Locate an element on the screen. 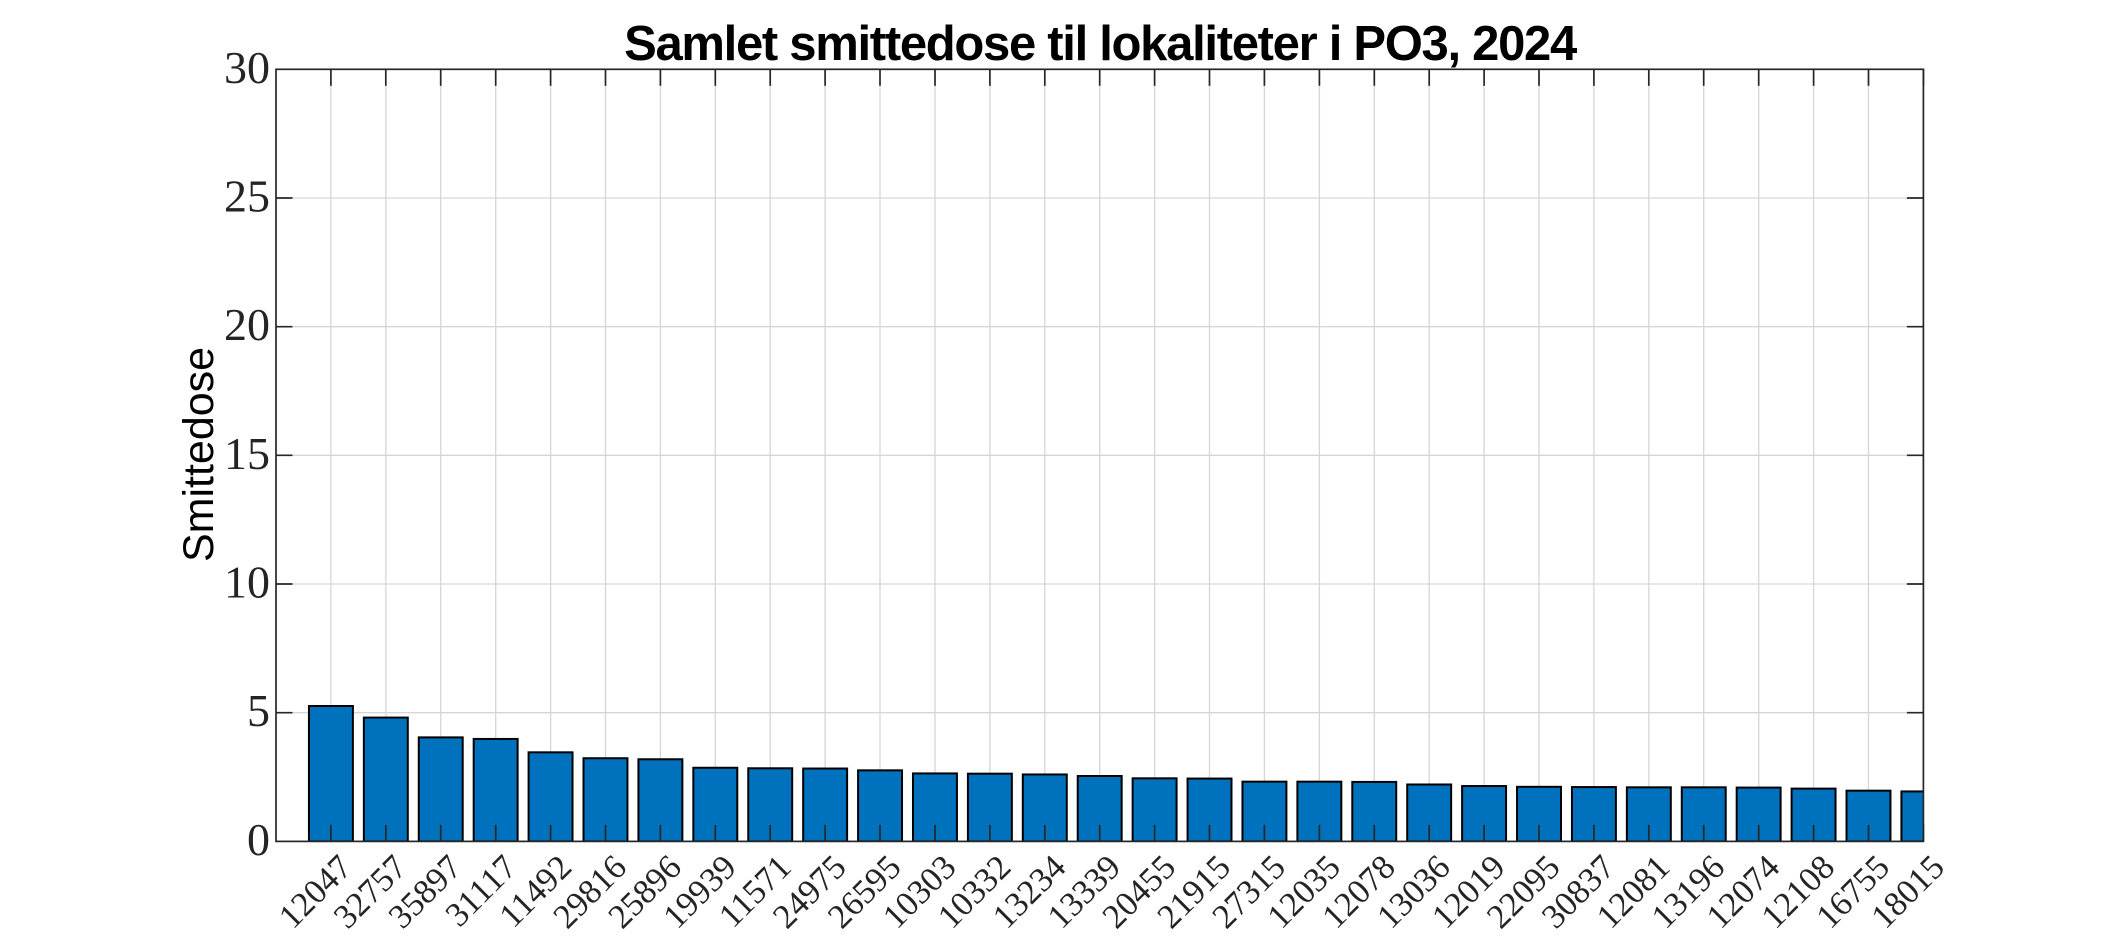 The height and width of the screenshot is (945, 2126). svg-text: 10 is located at coordinates (247, 582).